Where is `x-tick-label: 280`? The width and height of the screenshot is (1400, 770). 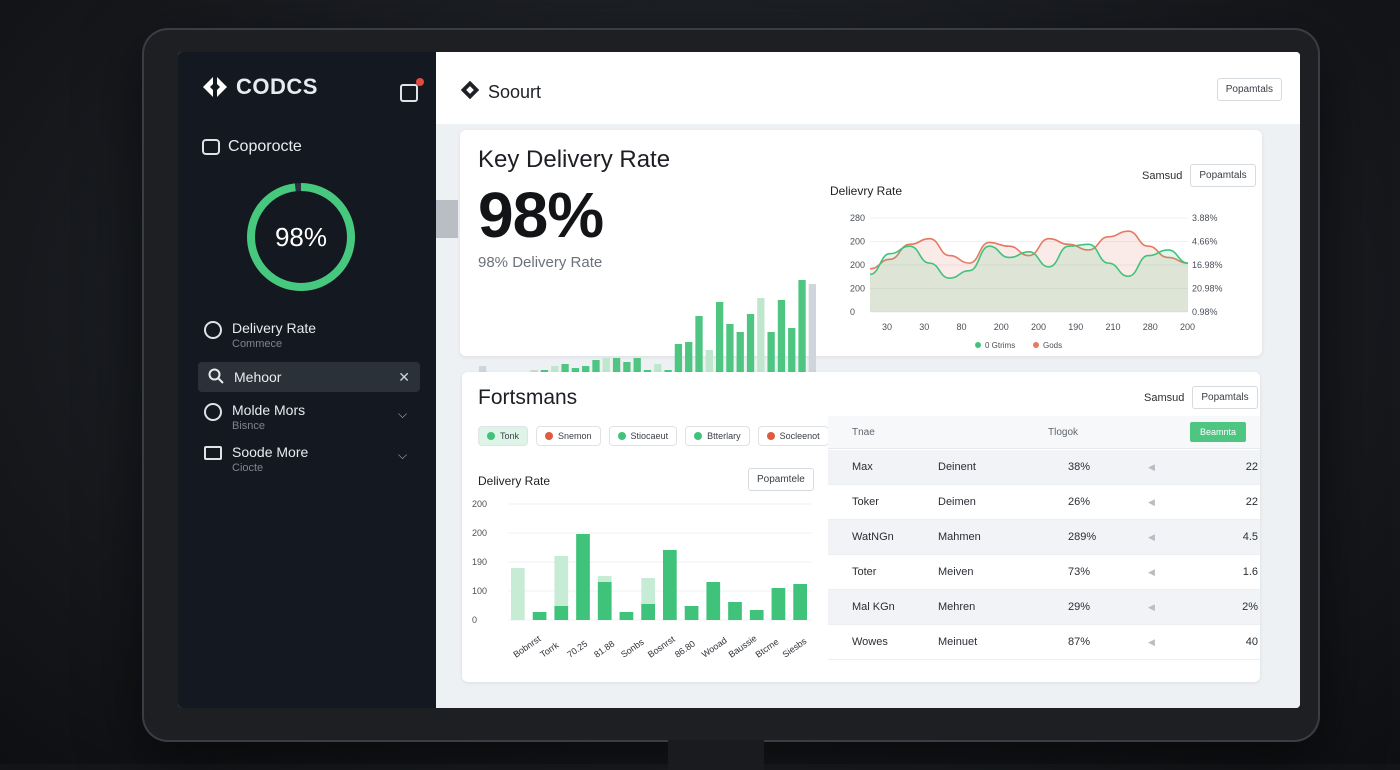 x-tick-label: 280 is located at coordinates (1150, 327).